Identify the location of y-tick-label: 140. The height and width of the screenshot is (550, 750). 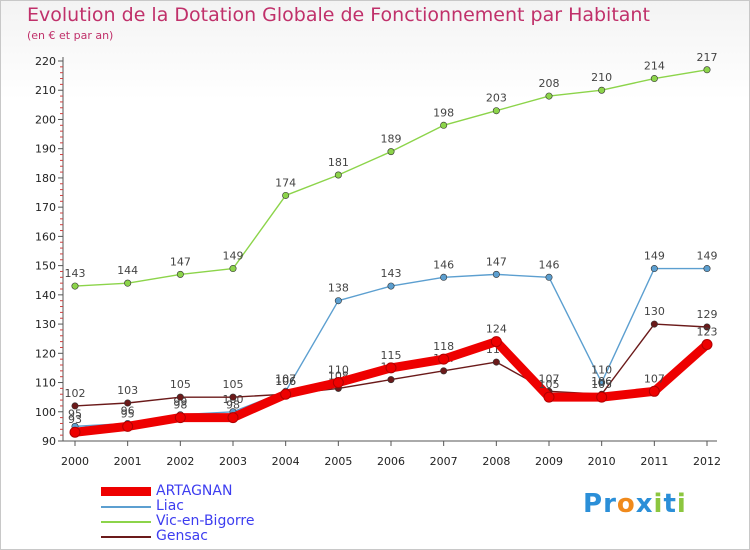
(45, 295).